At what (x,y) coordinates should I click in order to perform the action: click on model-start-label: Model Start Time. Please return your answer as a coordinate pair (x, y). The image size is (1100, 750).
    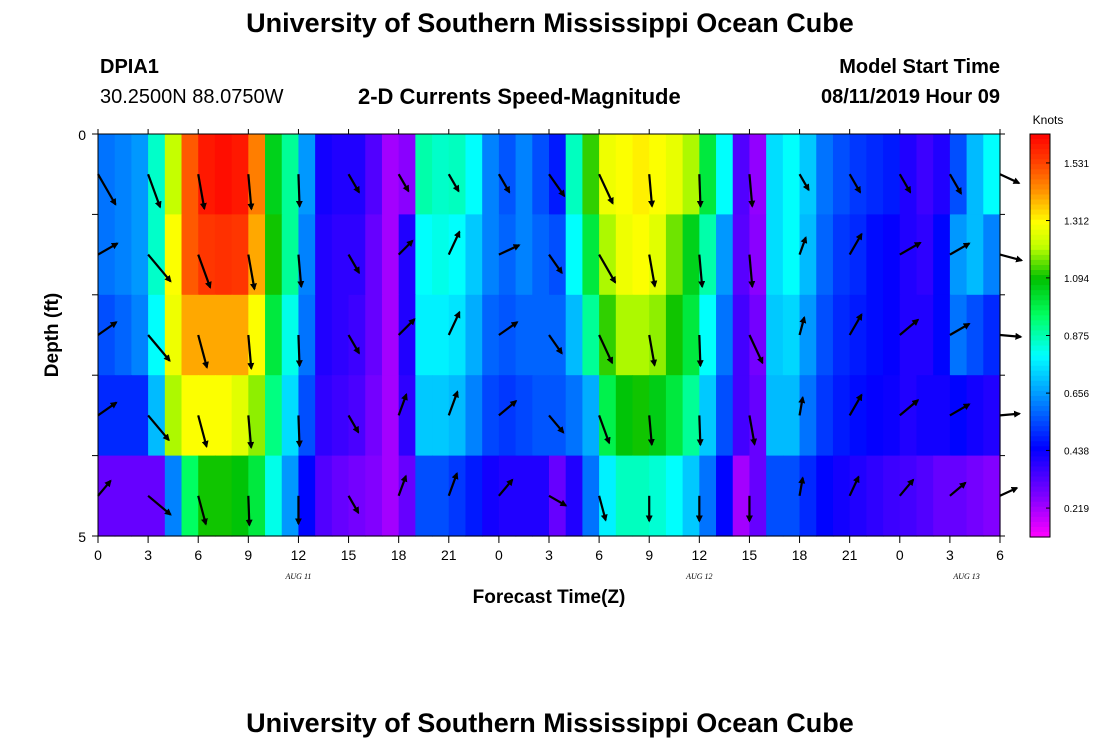
    Looking at the image, I should click on (919, 67).